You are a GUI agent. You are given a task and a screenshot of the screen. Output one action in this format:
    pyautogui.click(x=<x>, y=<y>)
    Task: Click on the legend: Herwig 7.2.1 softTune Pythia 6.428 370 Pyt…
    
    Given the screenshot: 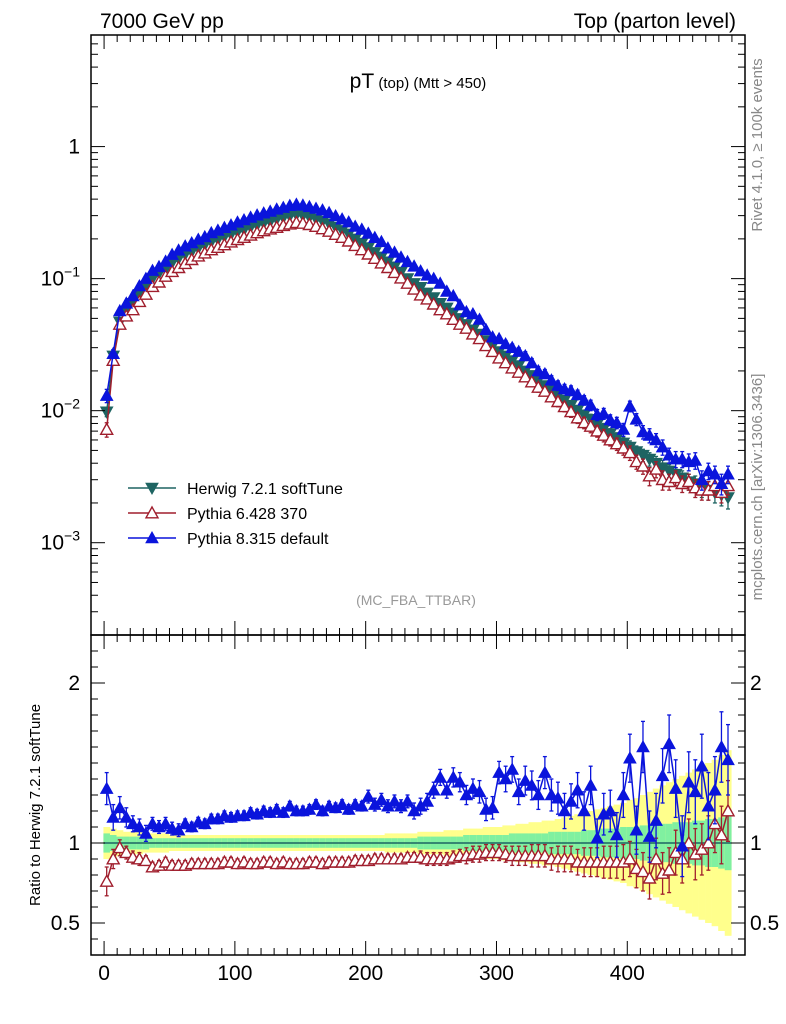 What is the action you would take?
    pyautogui.click(x=235, y=514)
    